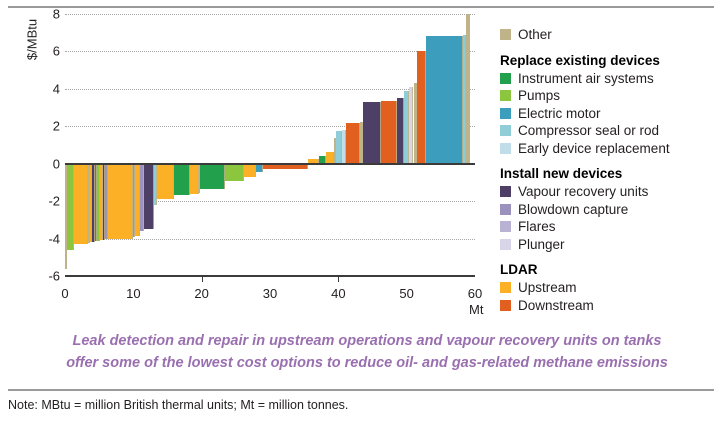 The width and height of the screenshot is (722, 425). Describe the element at coordinates (56, 14) in the screenshot. I see `y-tick-label: 8` at that location.